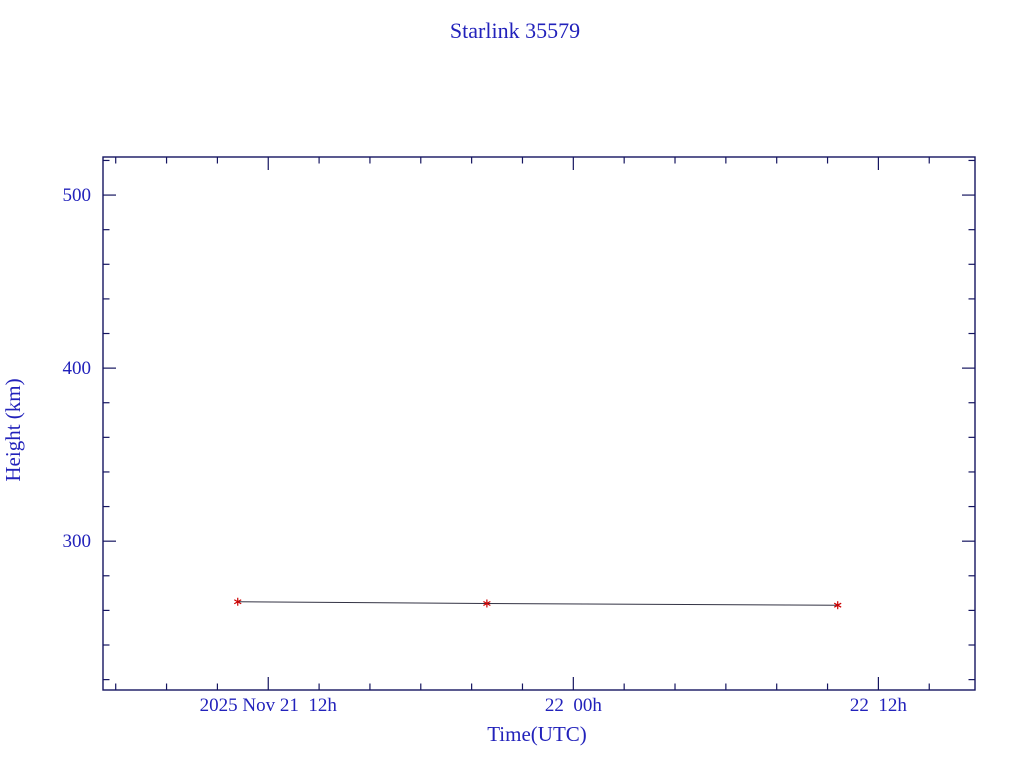 The image size is (1024, 768). Describe the element at coordinates (574, 705) in the screenshot. I see `x-tick-label: 22 00h` at that location.